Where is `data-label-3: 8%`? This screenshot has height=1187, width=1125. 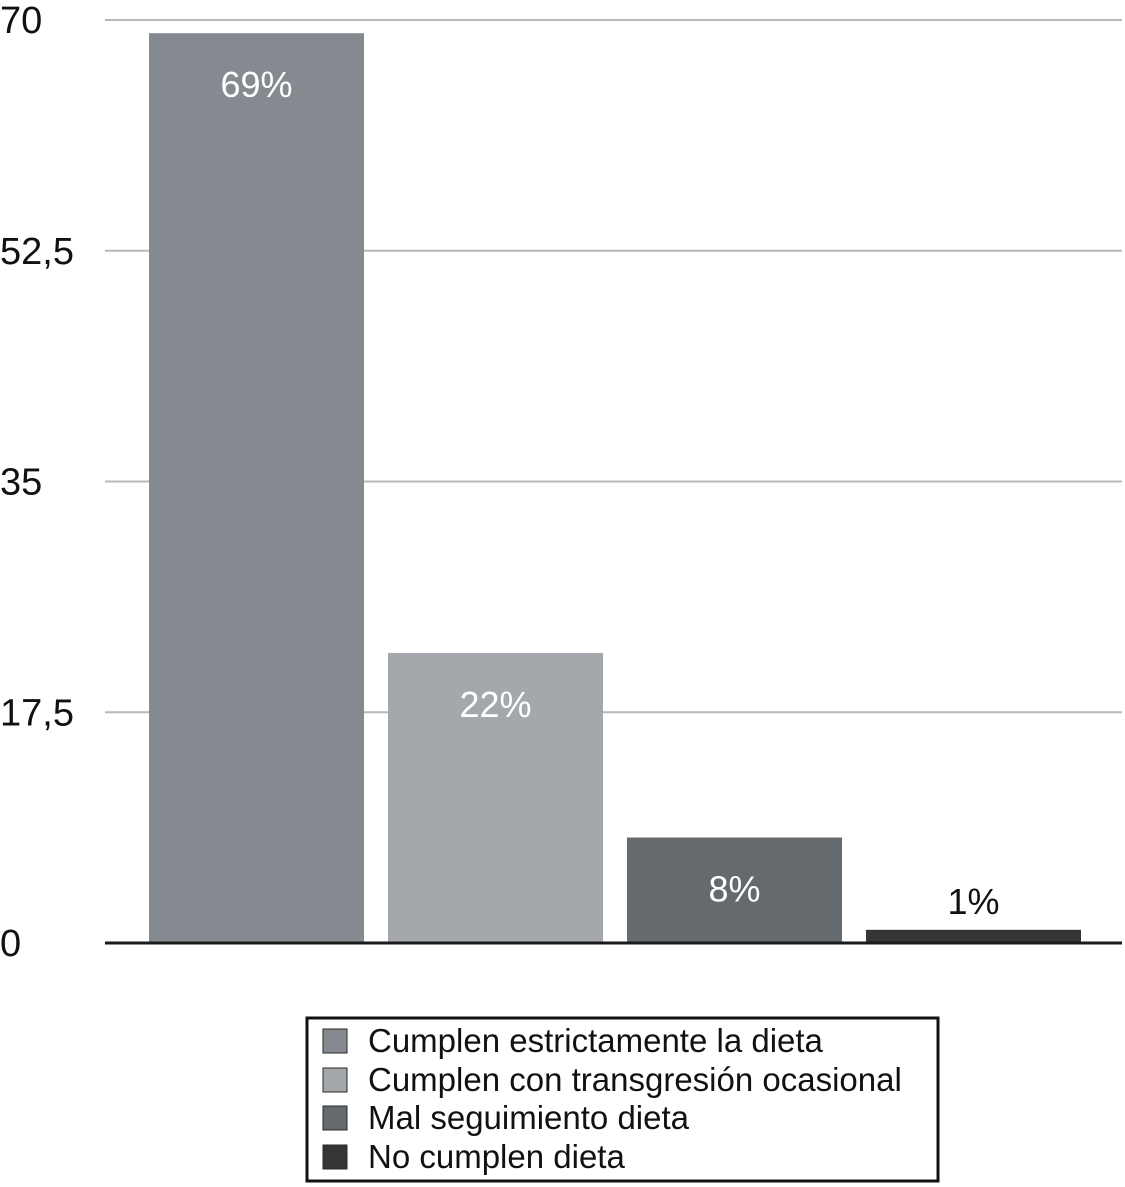
data-label-3: 8% is located at coordinates (734, 889).